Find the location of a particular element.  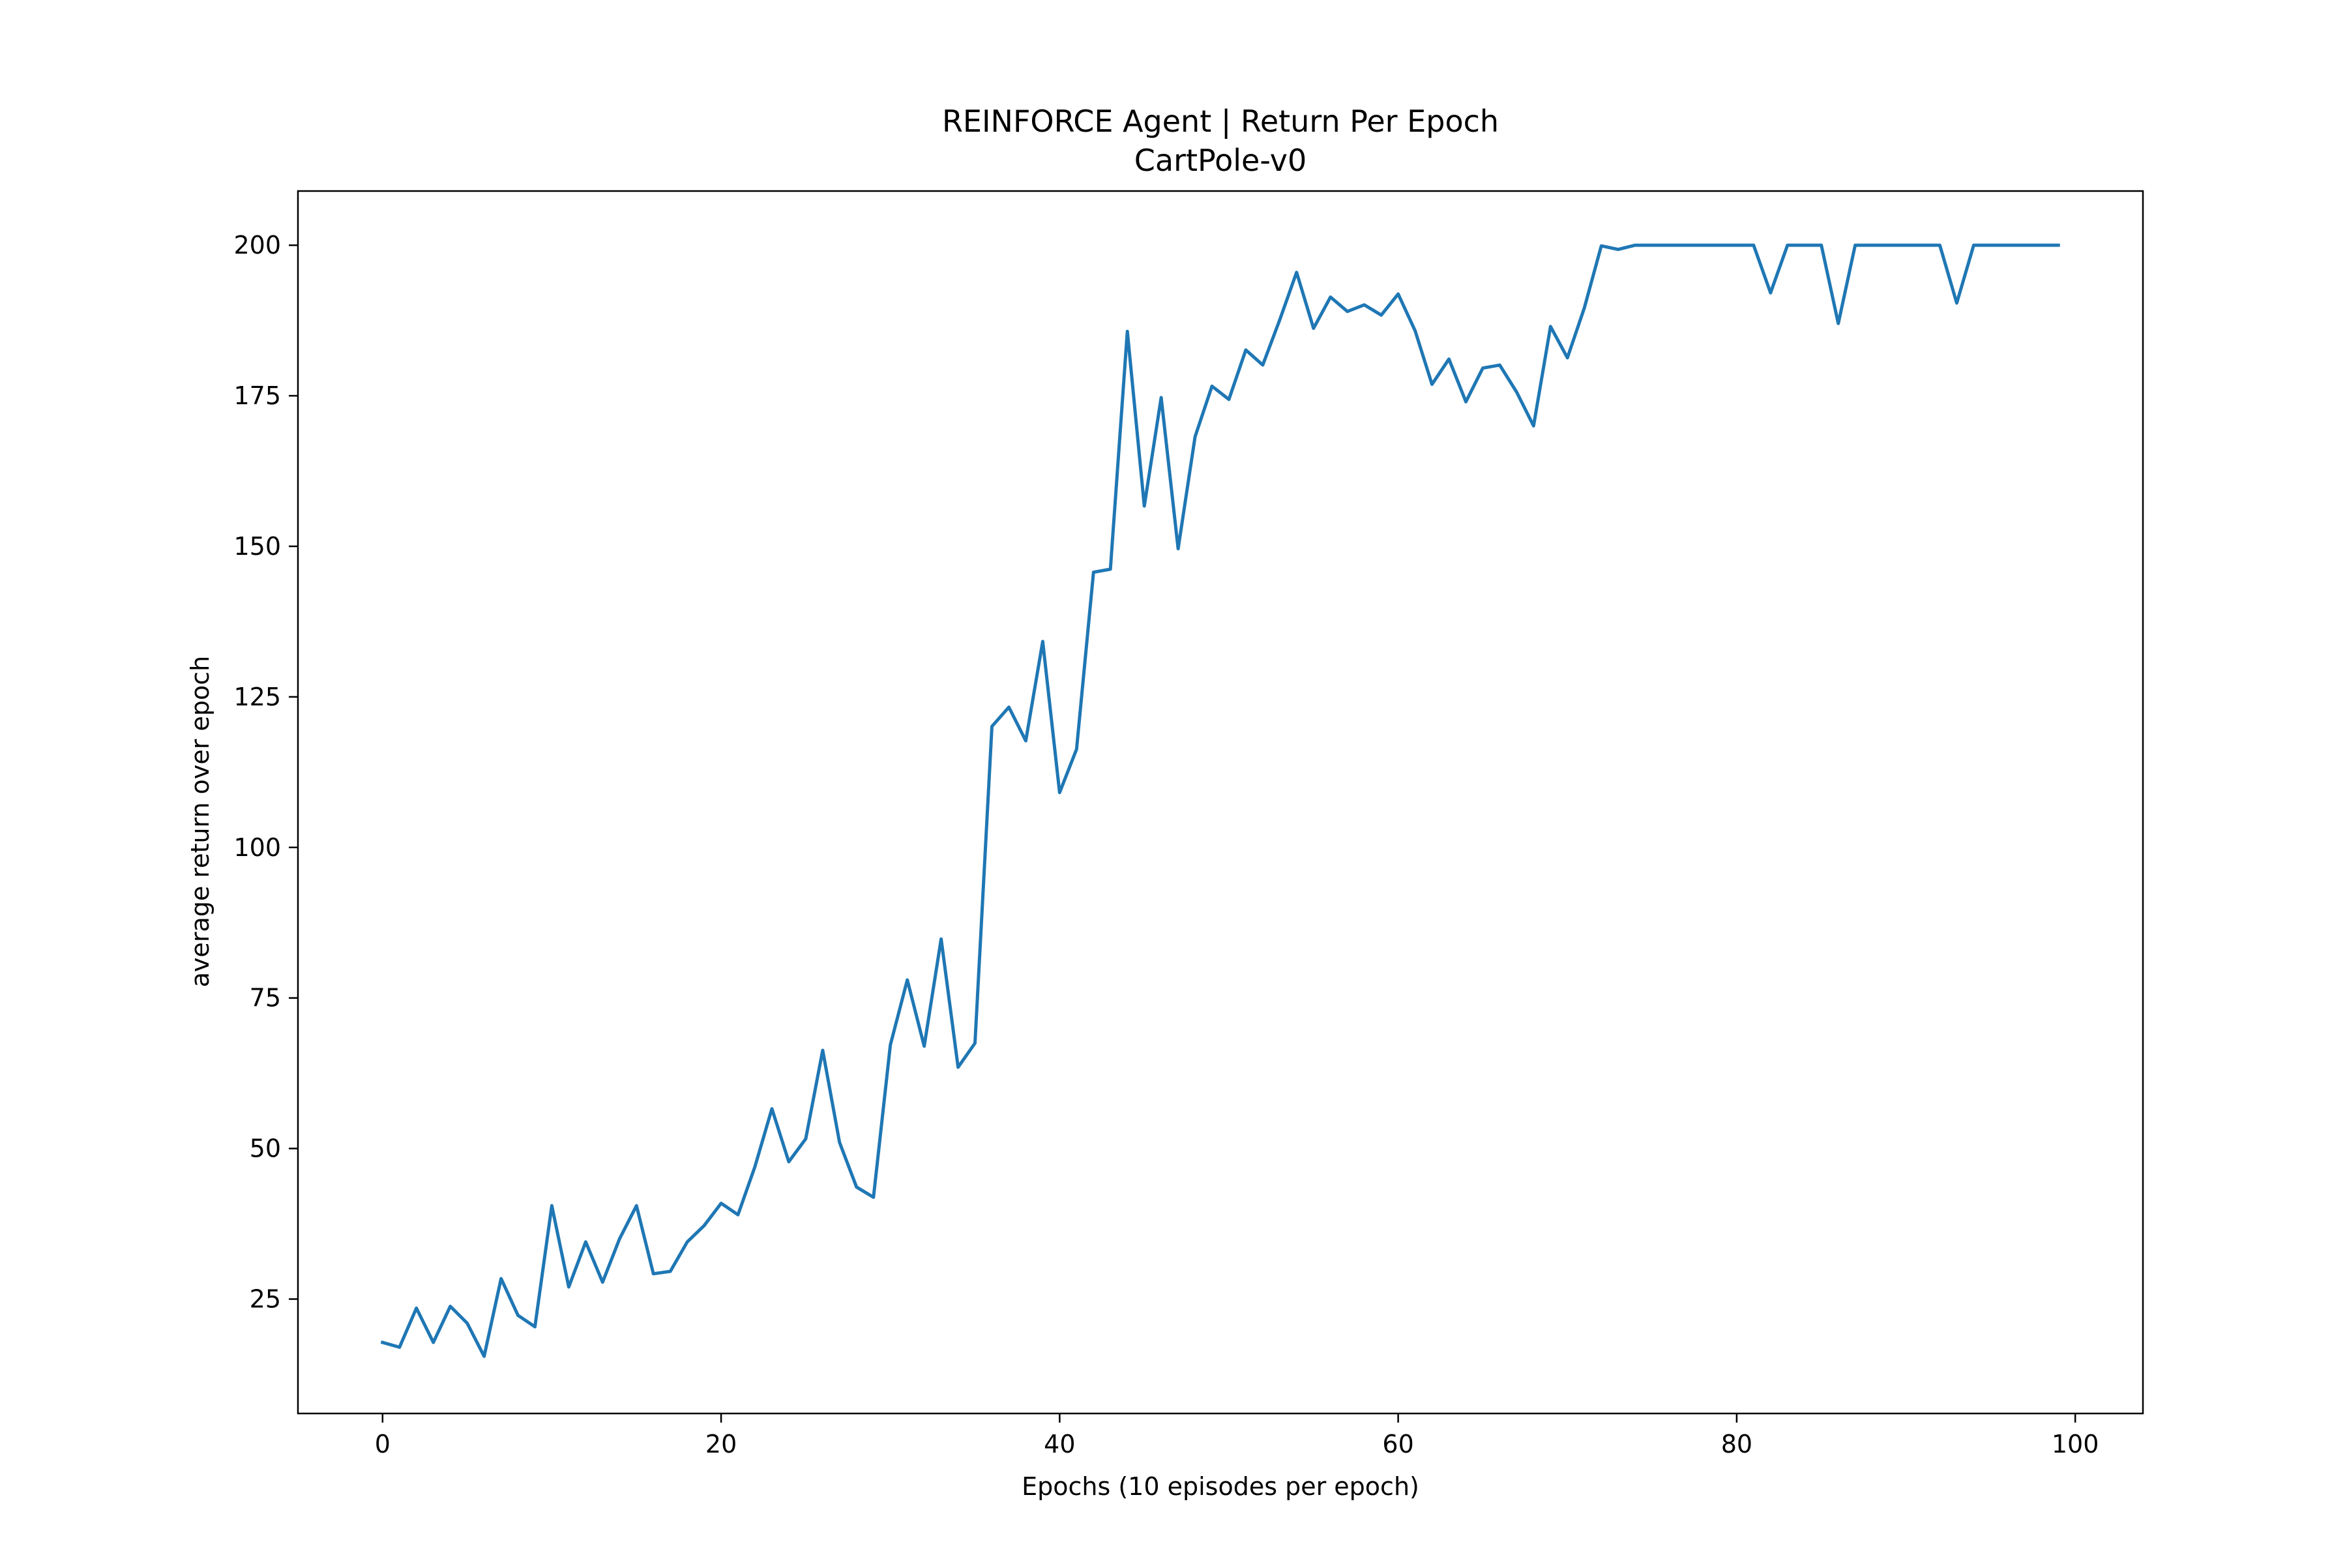

x-axis-ticks: 0 20 40 60 80 100 is located at coordinates (1237, 1436).